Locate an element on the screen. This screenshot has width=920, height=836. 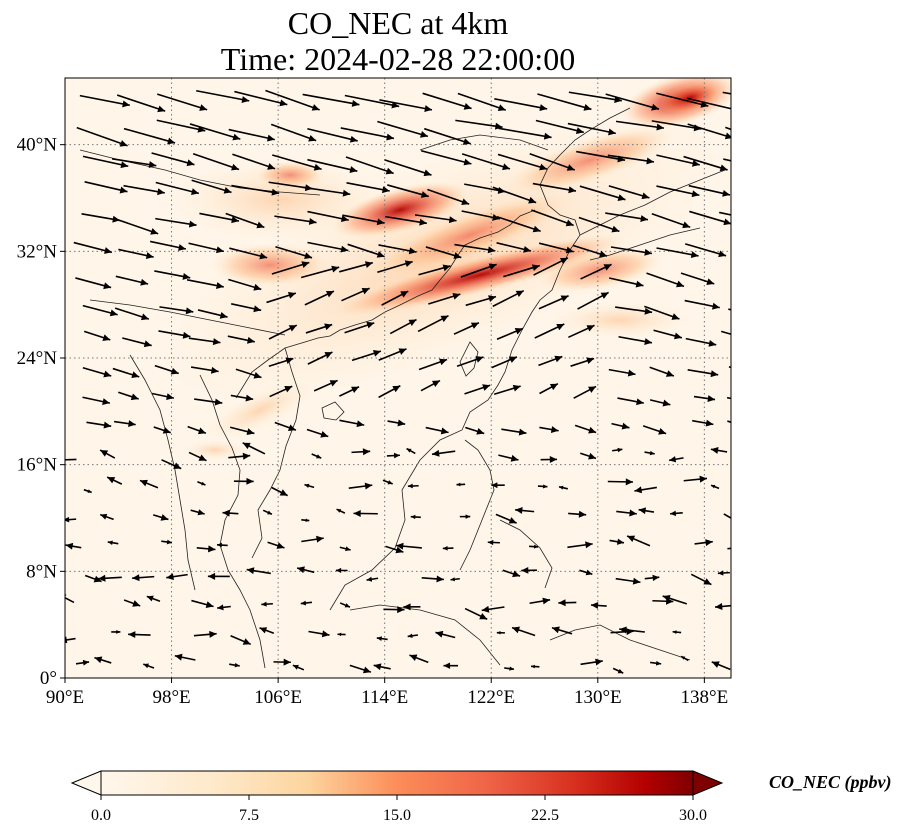
colorbar-extend-min is located at coordinates (86, 783).